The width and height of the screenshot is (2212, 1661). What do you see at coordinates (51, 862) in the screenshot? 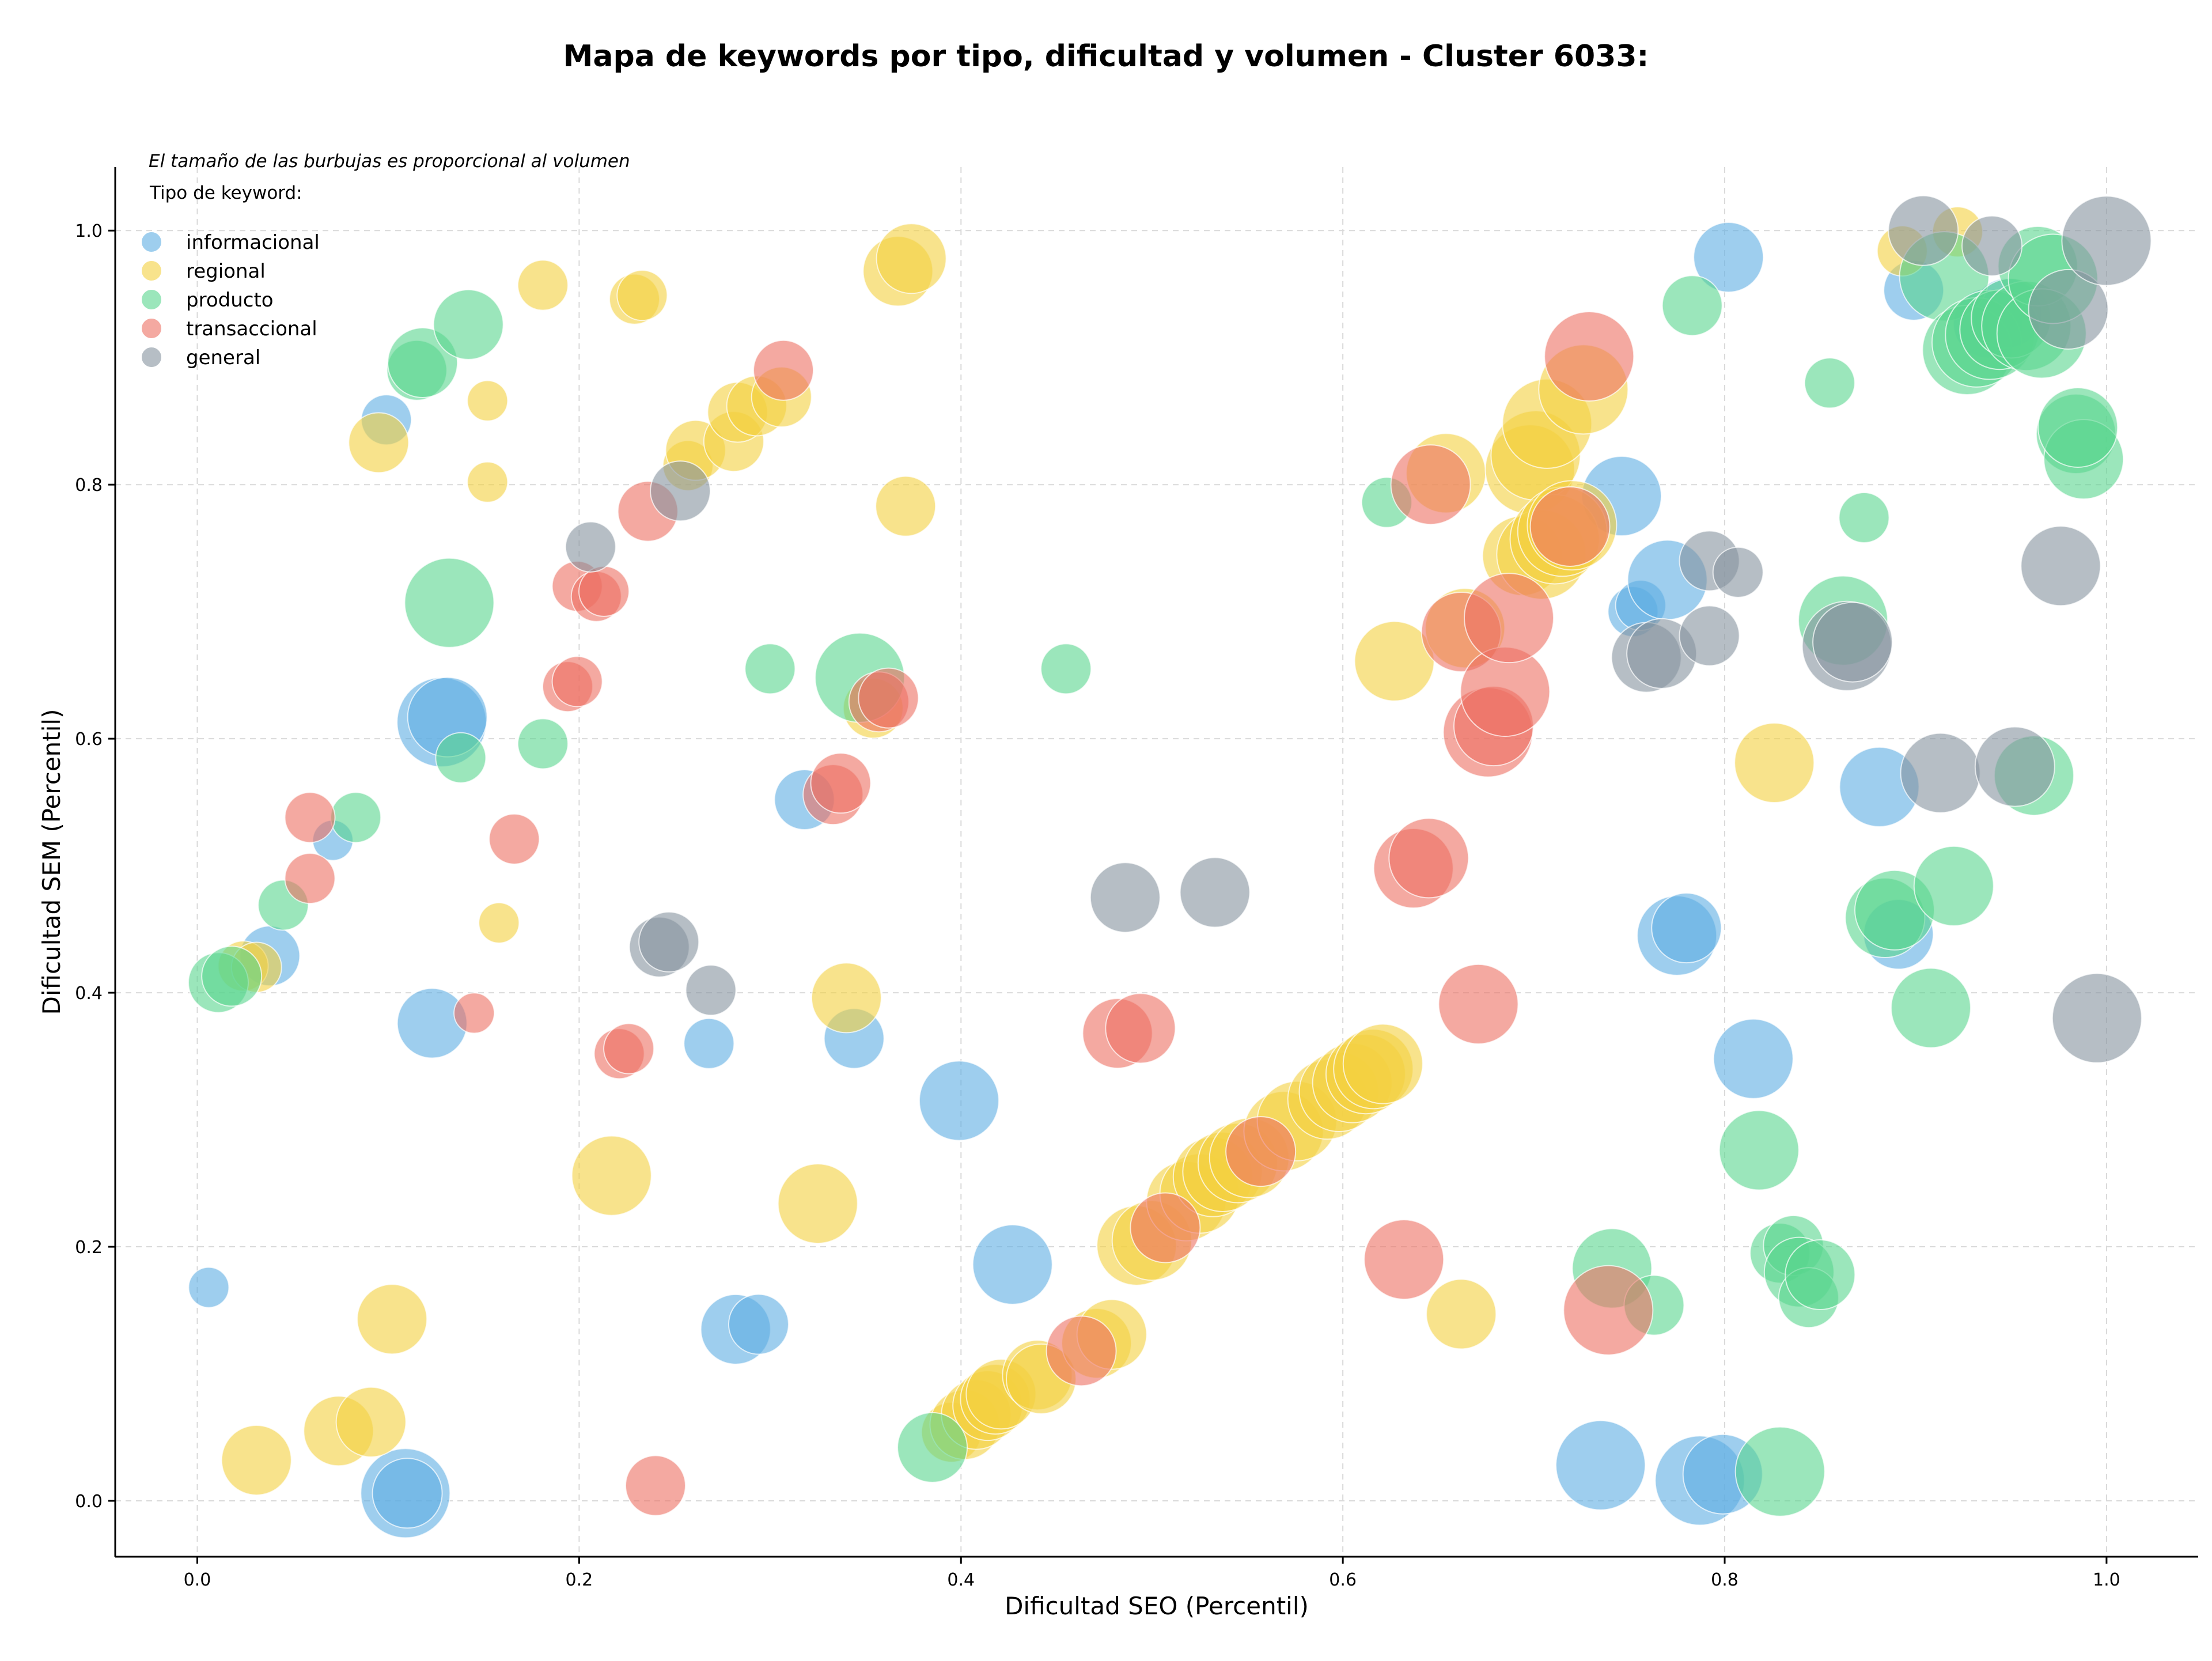
I see `y-axis-label: Dificultad SEM (Percentil)` at bounding box center [51, 862].